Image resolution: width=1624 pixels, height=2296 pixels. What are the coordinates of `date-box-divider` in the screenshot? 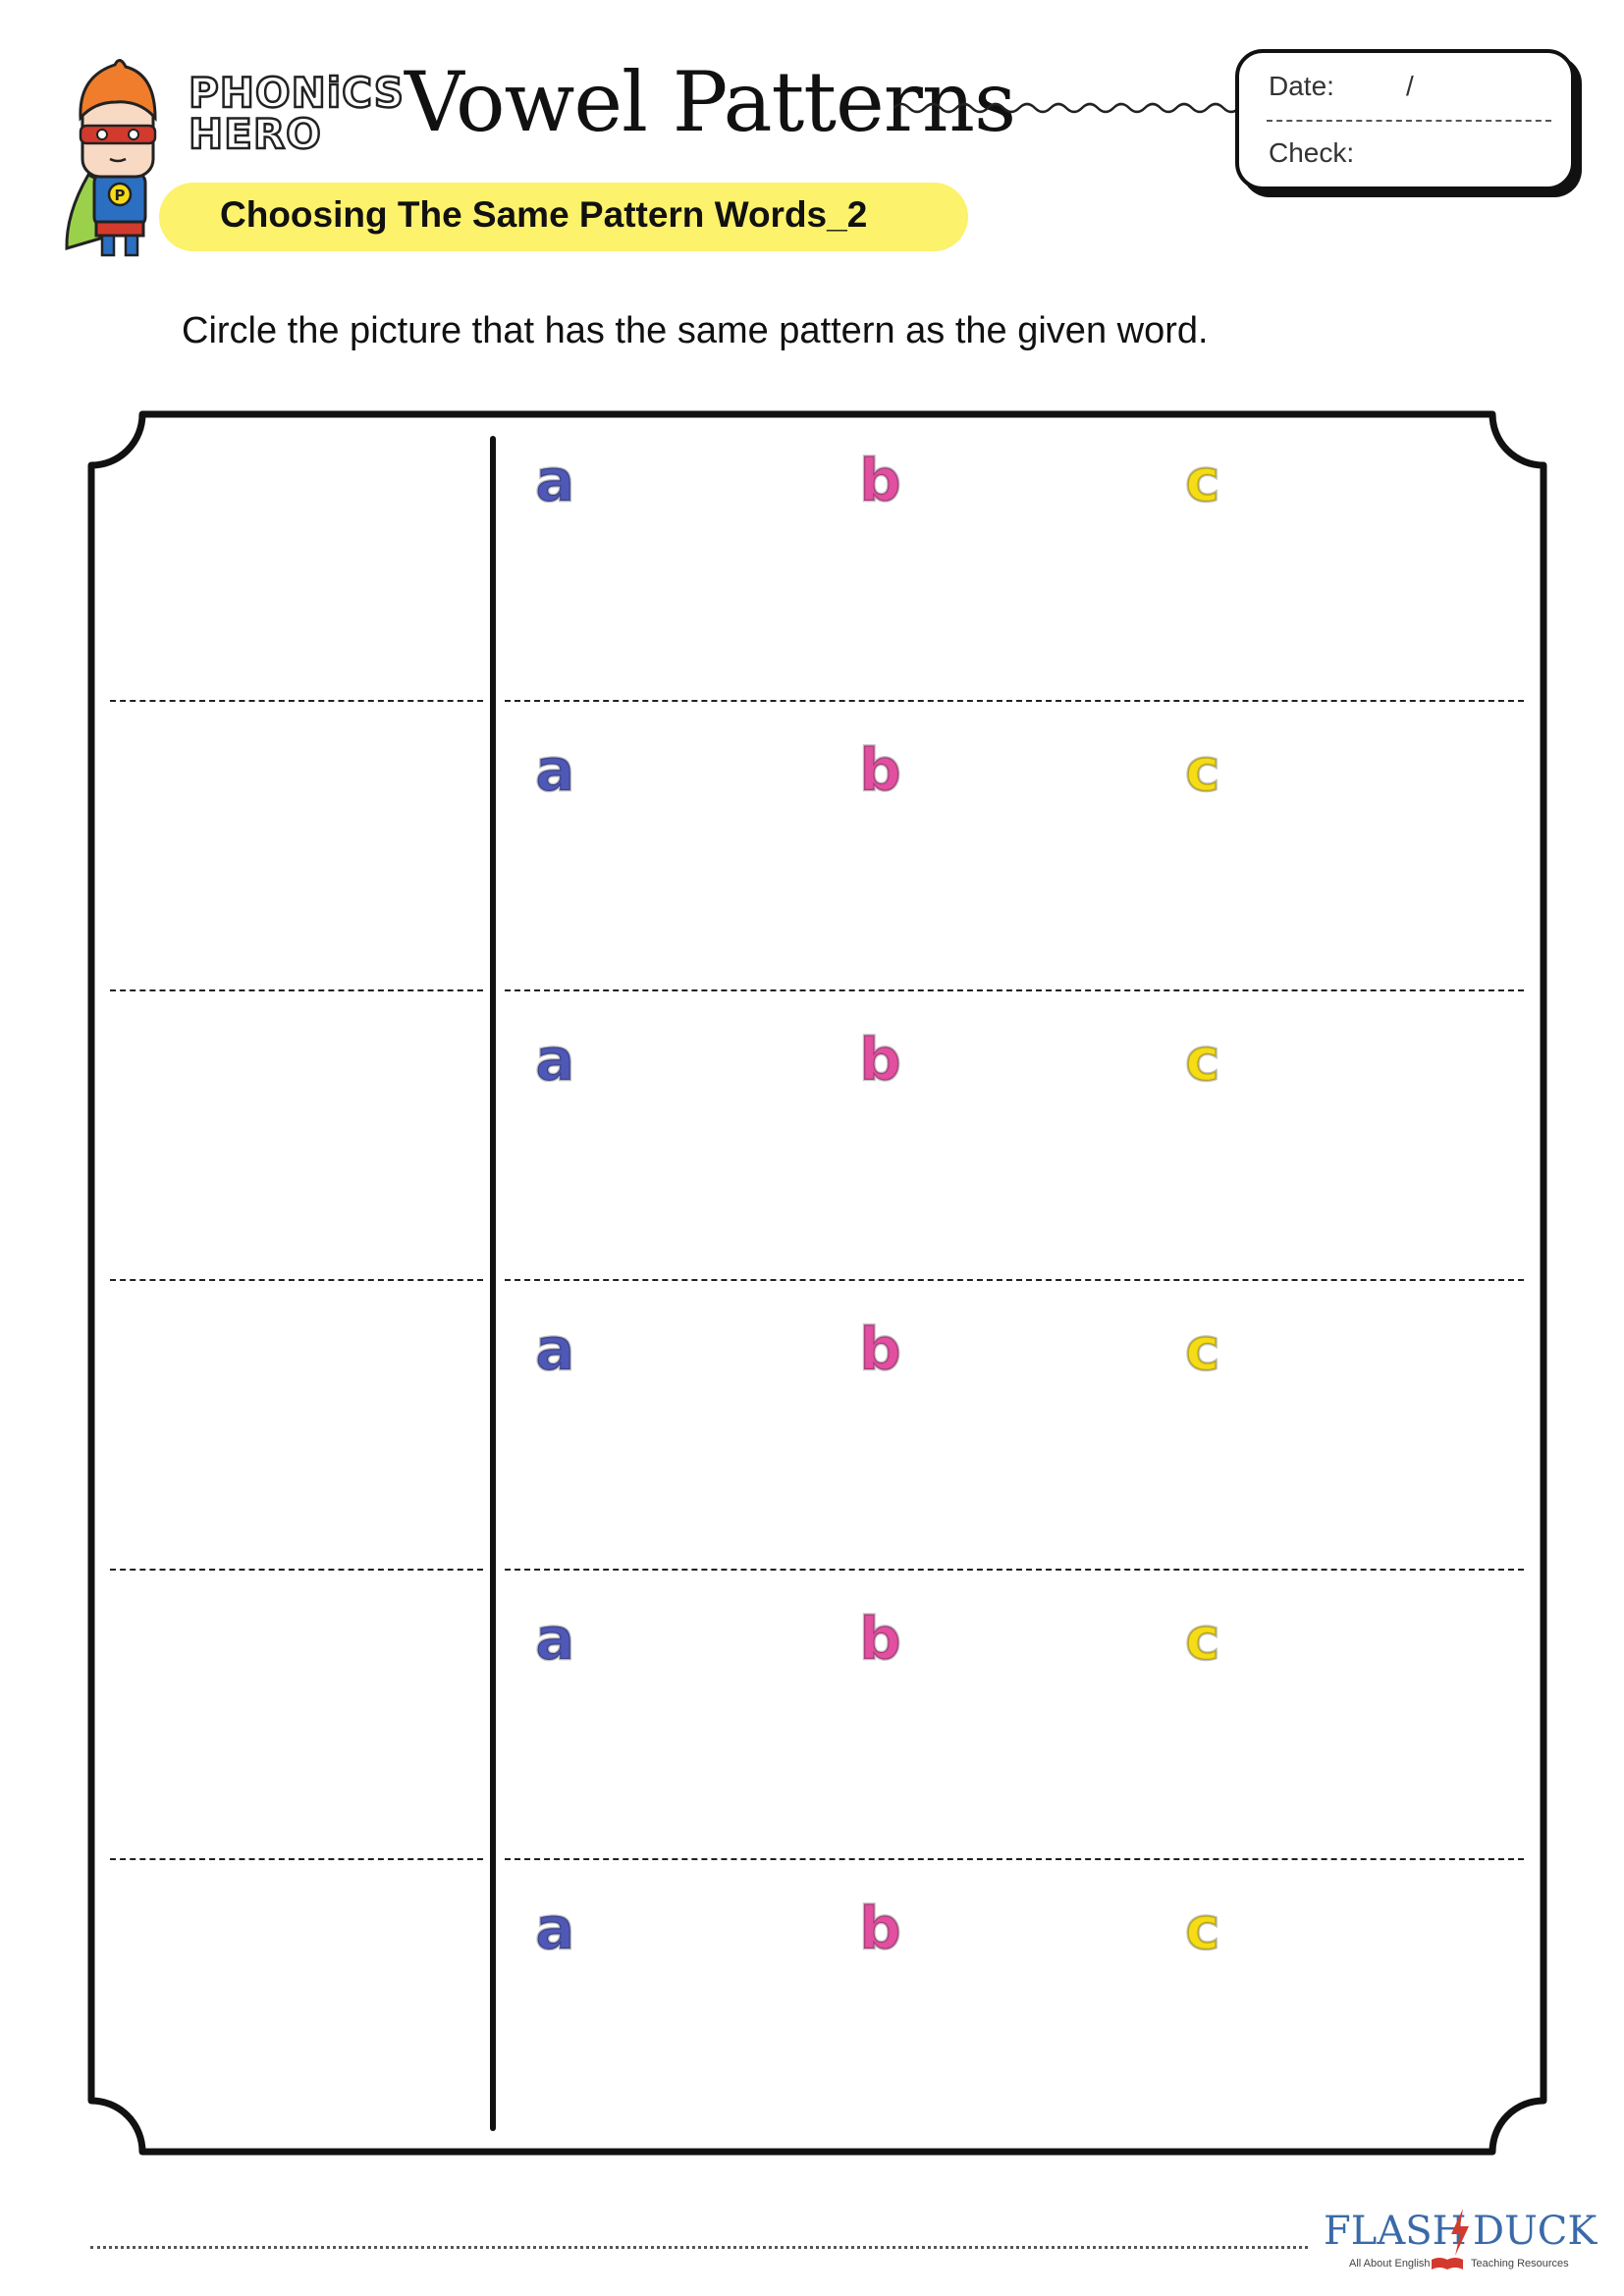 It's located at (1409, 121).